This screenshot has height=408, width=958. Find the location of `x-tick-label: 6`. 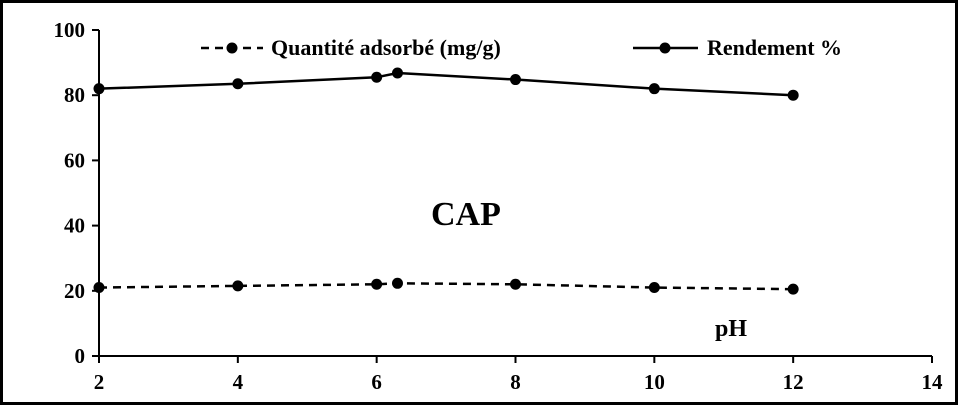

x-tick-label: 6 is located at coordinates (376, 382).